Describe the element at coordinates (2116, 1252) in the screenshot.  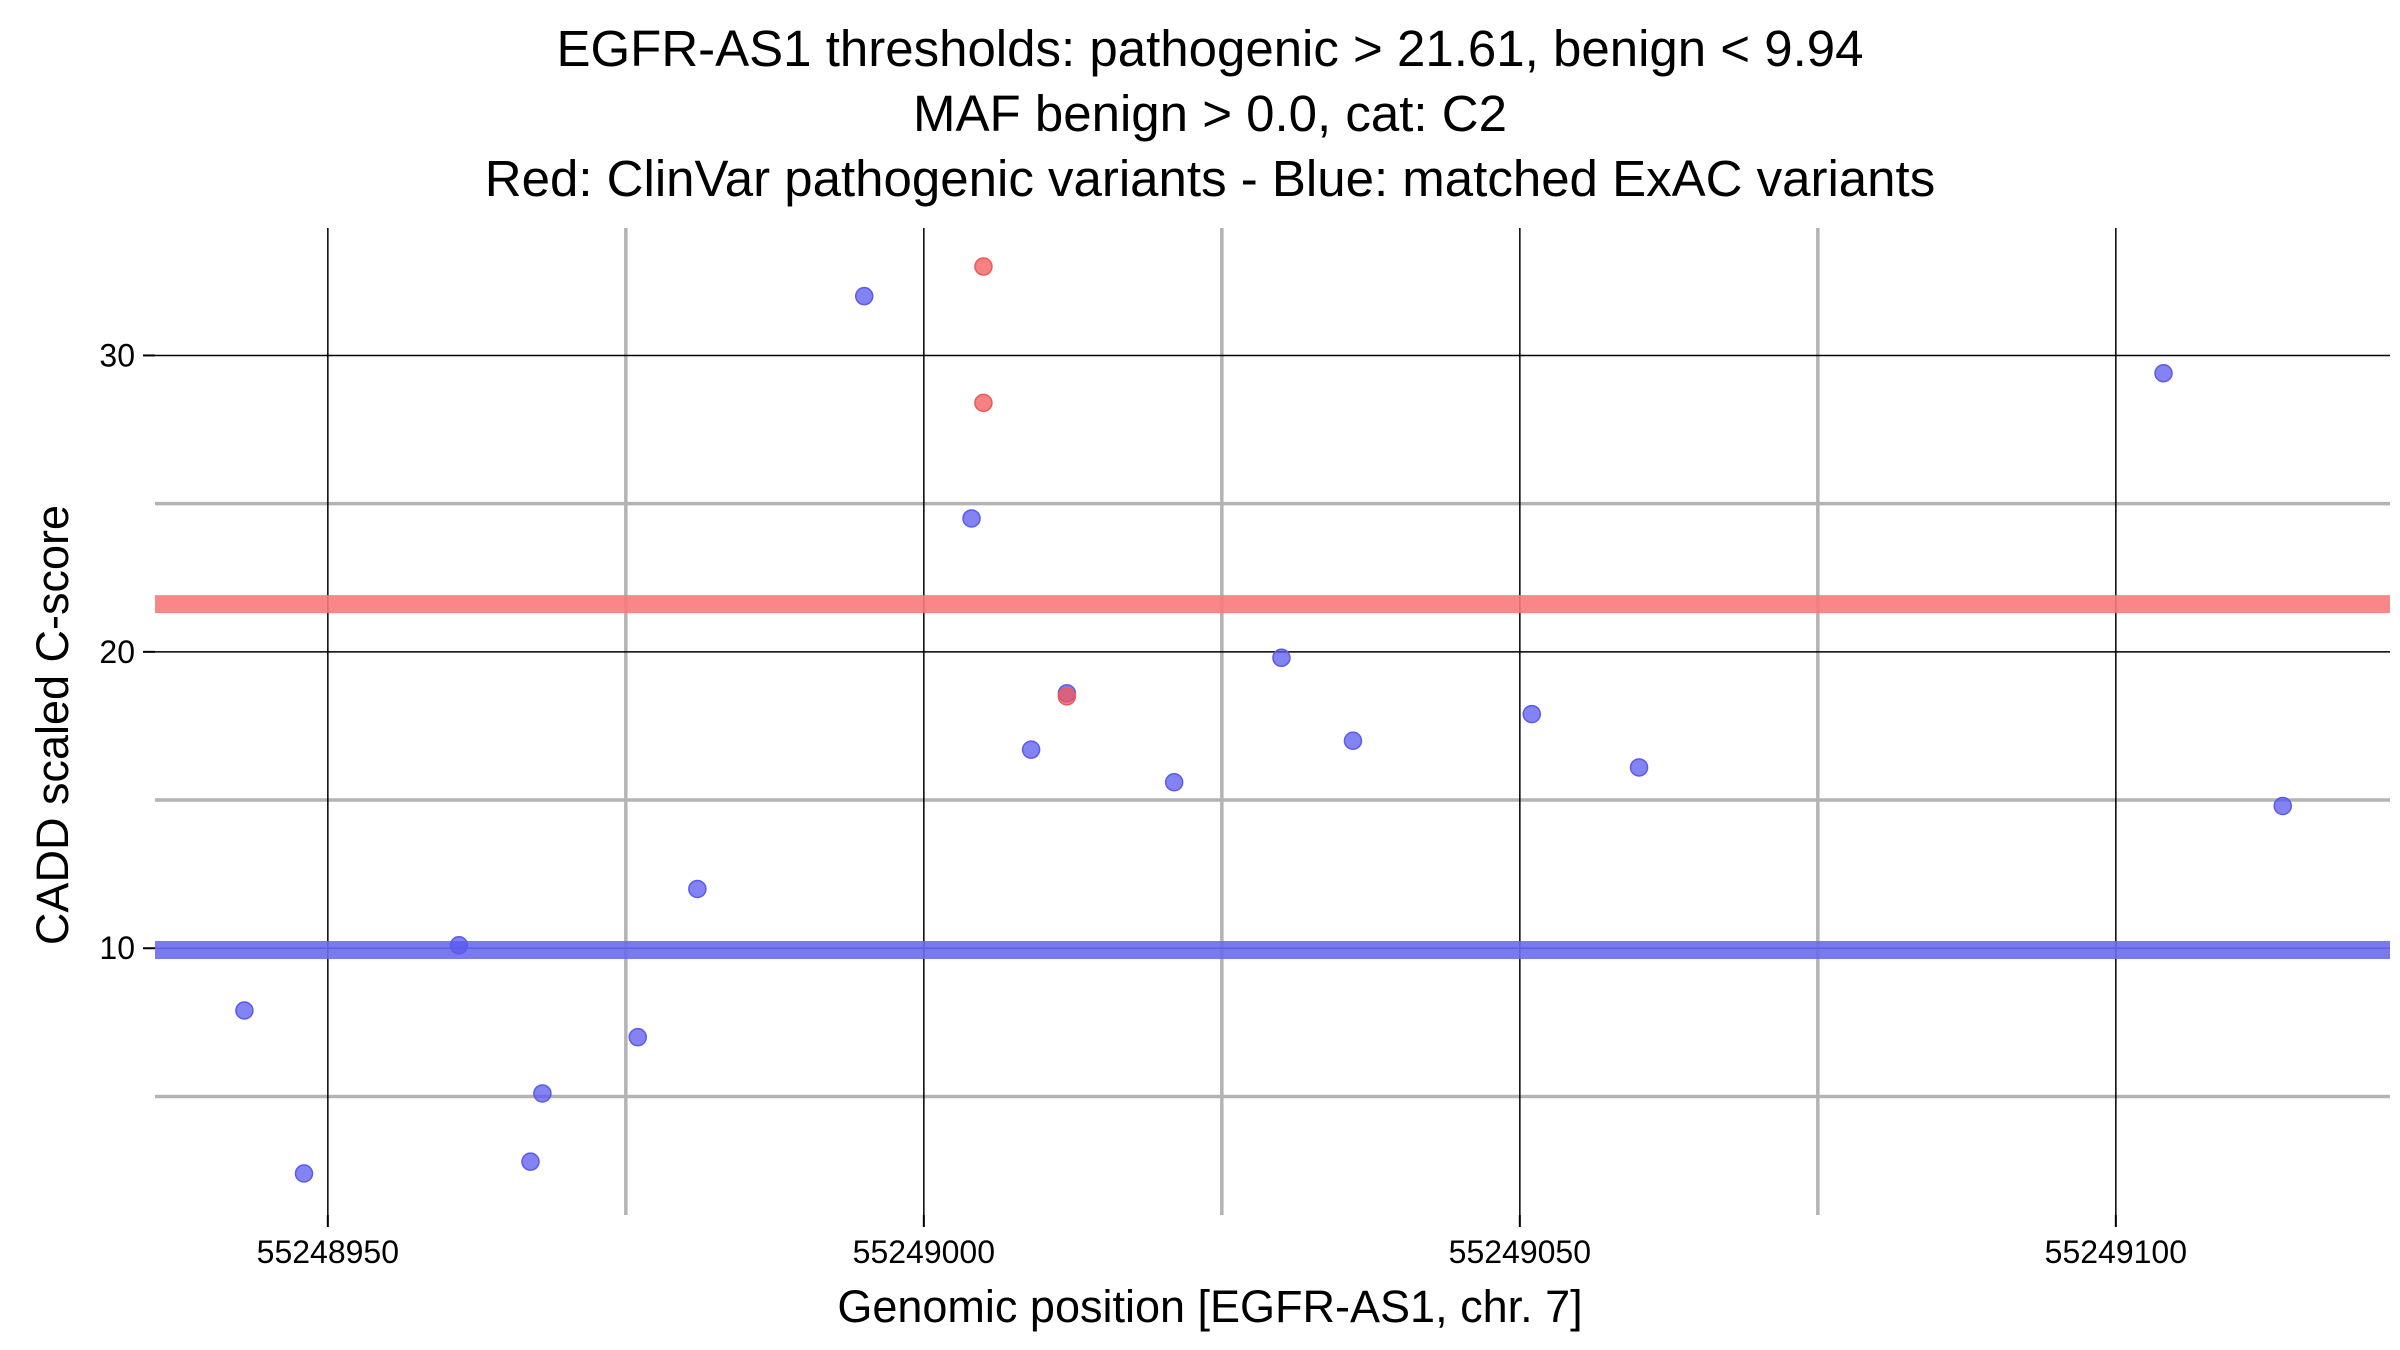
I see `x-tick-label: 55249100` at that location.